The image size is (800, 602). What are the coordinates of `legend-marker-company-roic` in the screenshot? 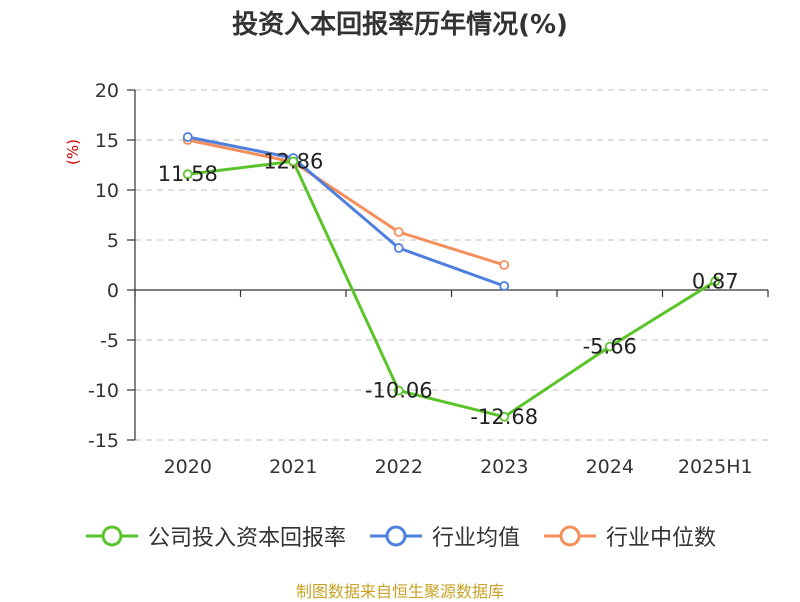 It's located at (112, 536).